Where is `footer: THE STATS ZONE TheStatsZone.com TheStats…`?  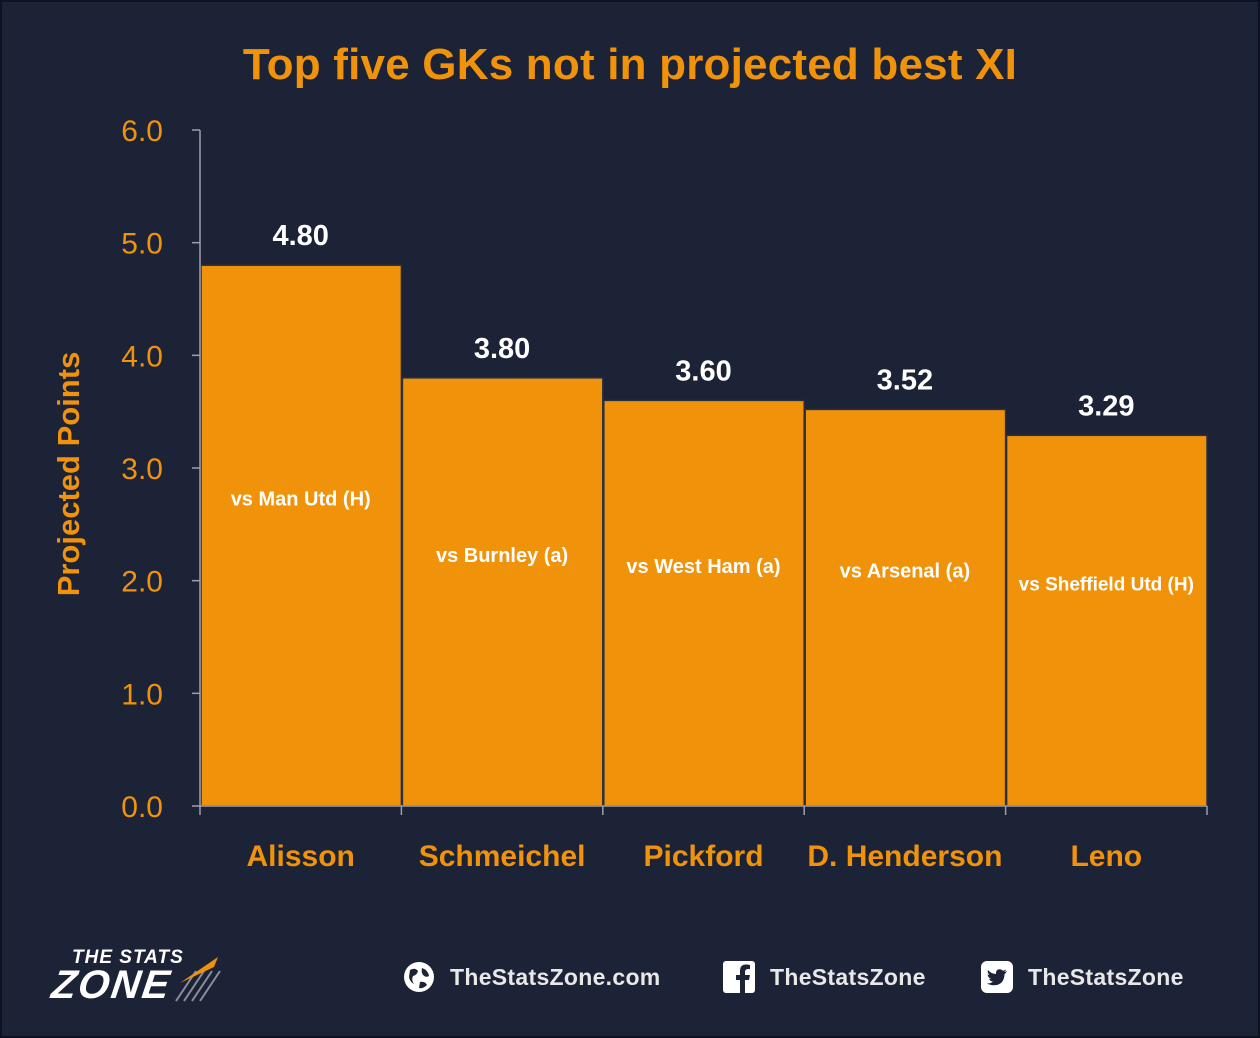 footer: THE STATS ZONE TheStatsZone.com TheStats… is located at coordinates (630, 980).